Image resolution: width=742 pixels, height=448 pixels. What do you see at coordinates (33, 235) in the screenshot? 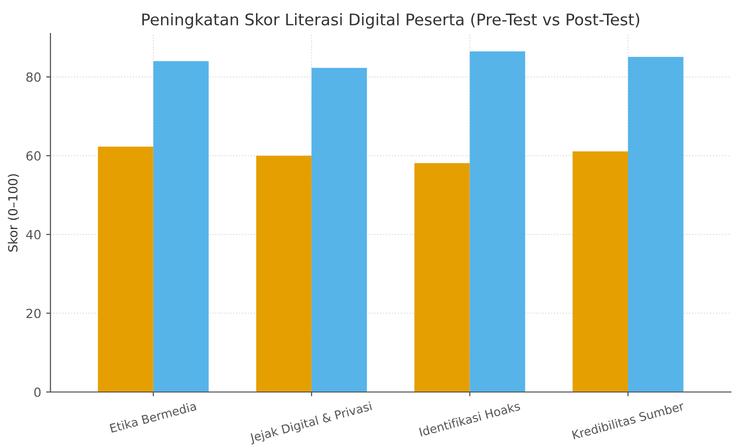
I see `y-tick-label: 40` at bounding box center [33, 235].